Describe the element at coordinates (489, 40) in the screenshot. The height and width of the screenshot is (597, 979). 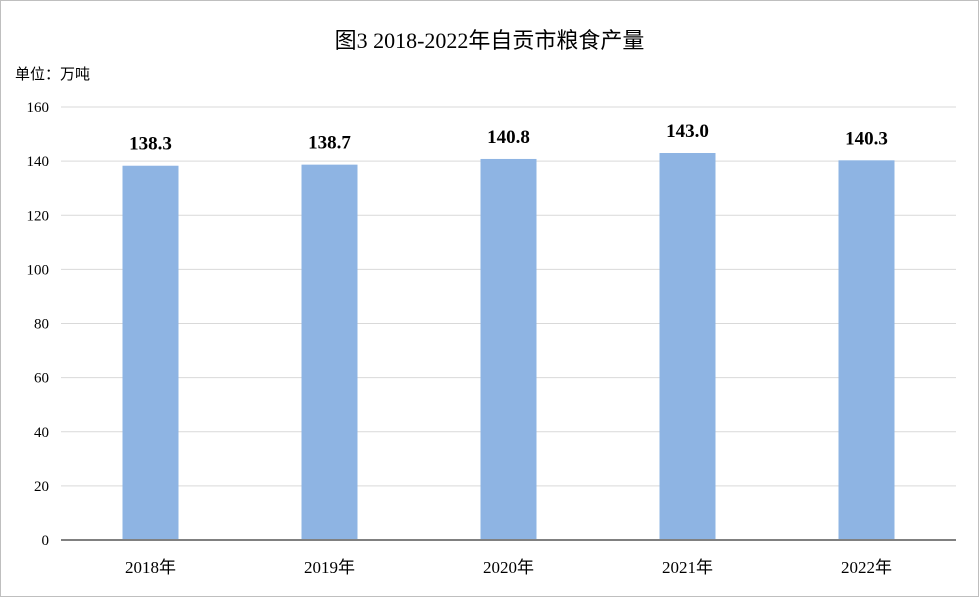
I see `chart-title: 图3 2018-2022年自贡市粮食产量` at that location.